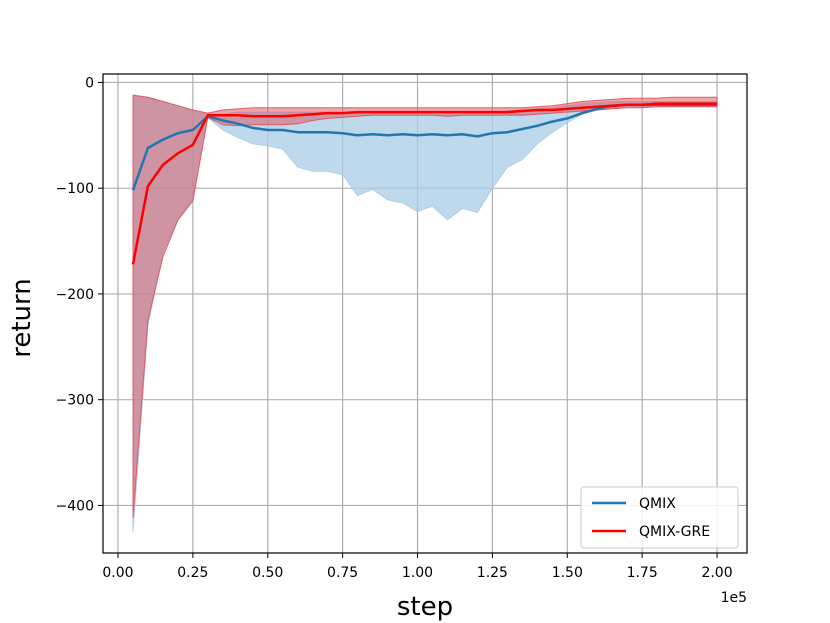 Image resolution: width=830 pixels, height=623 pixels. Describe the element at coordinates (642, 573) in the screenshot. I see `x-tick-label: 1.75` at that location.